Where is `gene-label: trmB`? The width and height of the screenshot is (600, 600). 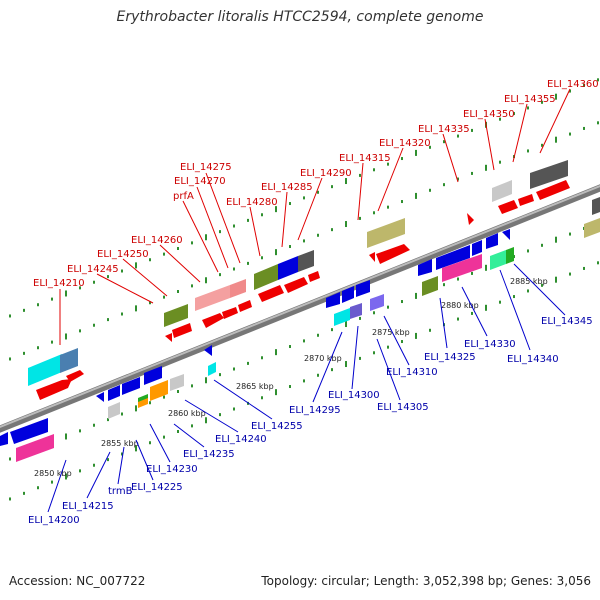
gene-label: trmB is located at coordinates (120, 491).